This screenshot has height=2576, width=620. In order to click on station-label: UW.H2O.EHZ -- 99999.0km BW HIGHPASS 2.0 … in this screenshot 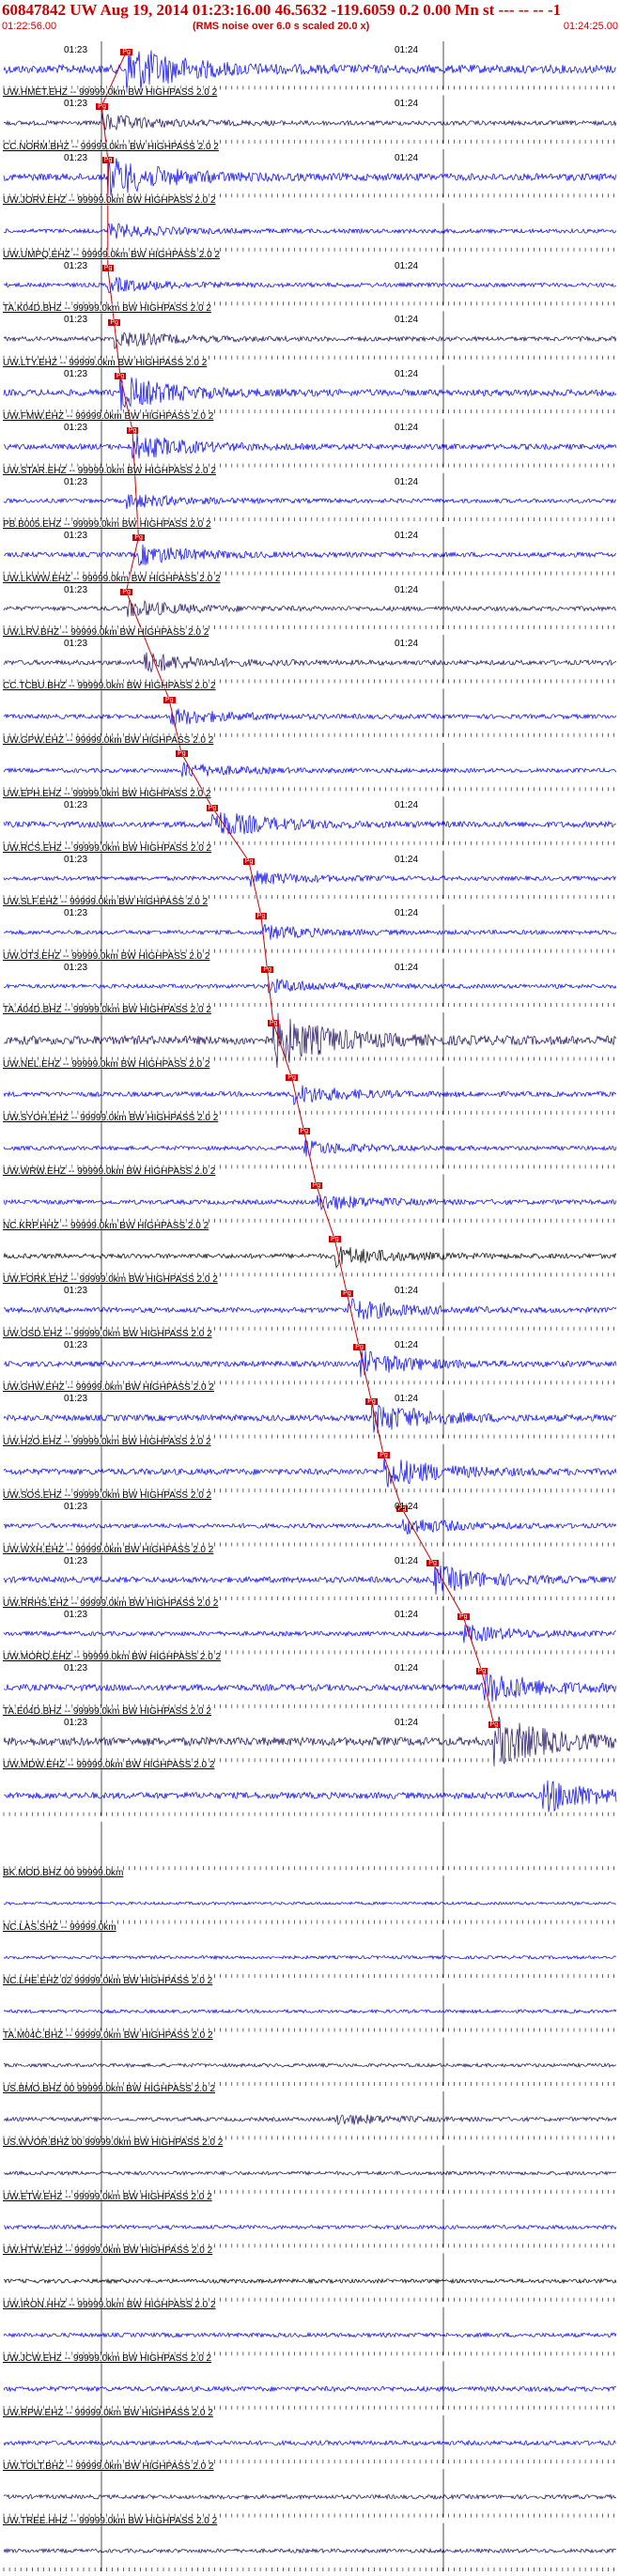, I will do `click(107, 1441)`.